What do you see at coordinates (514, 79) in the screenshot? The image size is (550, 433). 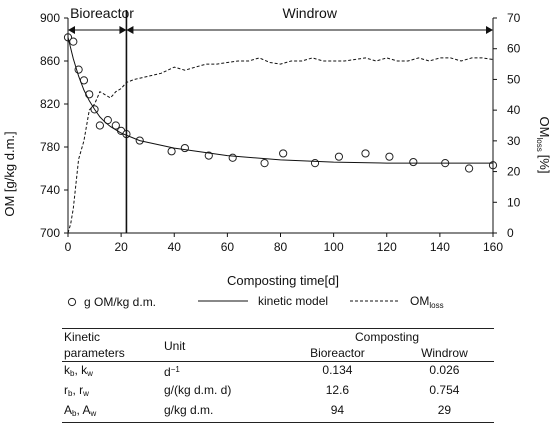 I see `y2-tick-label: 50` at bounding box center [514, 79].